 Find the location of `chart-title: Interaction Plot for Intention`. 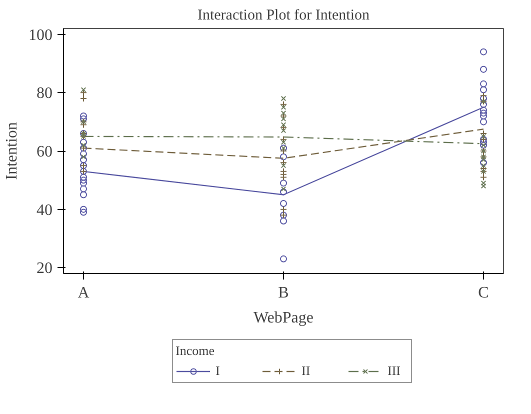

chart-title: Interaction Plot for Intention is located at coordinates (283, 16).